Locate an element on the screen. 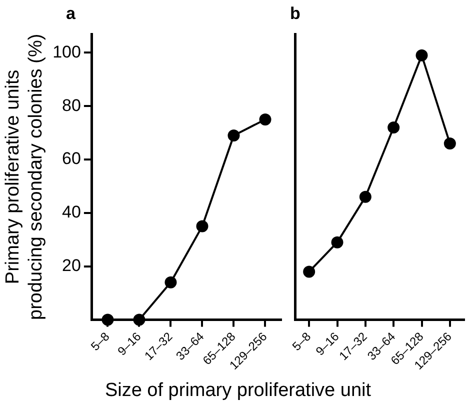 This screenshot has width=476, height=418. y-tick-label: 60 is located at coordinates (71, 158).